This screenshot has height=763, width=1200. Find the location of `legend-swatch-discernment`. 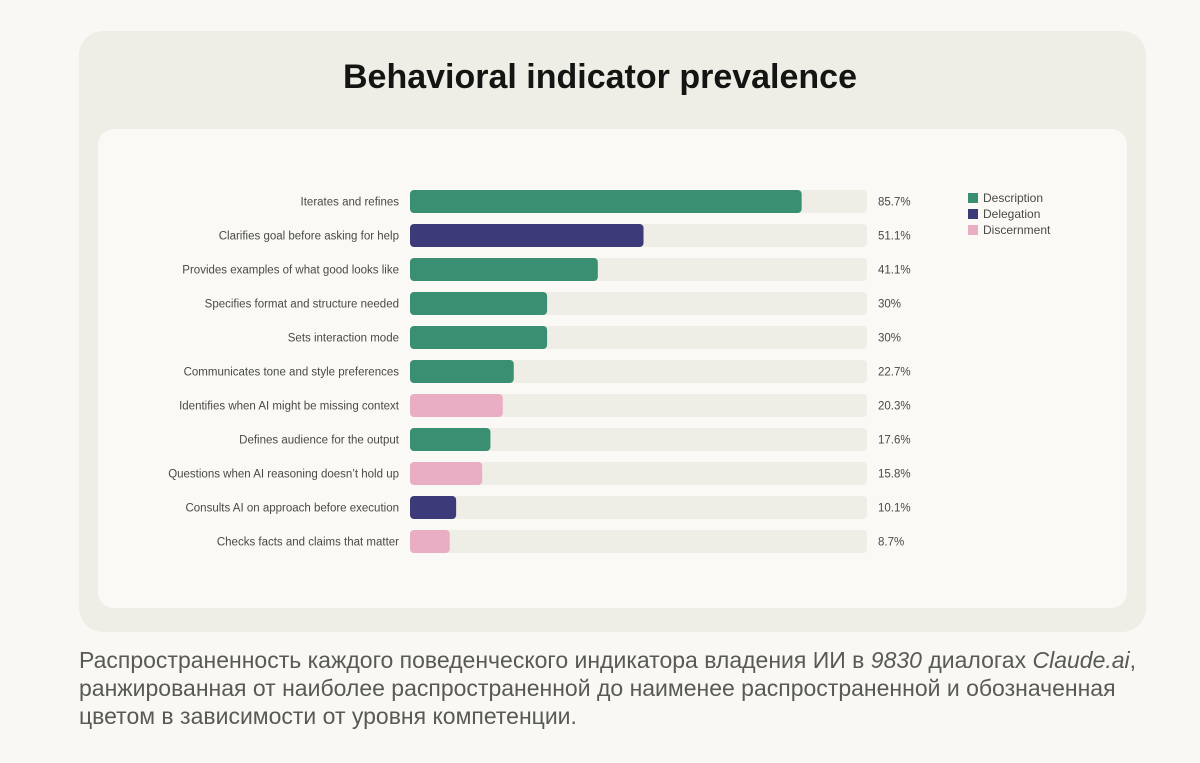

legend-swatch-discernment is located at coordinates (973, 230).